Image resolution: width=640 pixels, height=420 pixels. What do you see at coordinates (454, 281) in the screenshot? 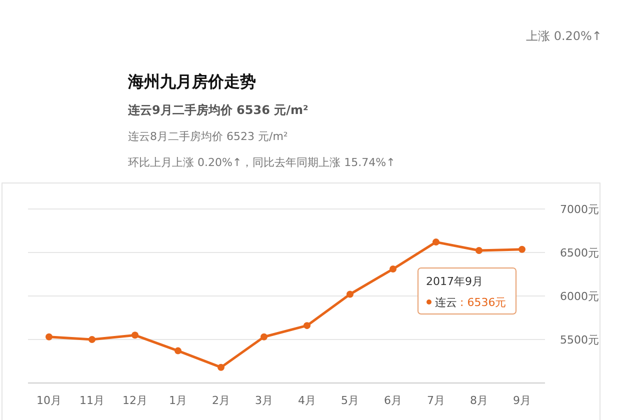
I see `annotation: 2017年9月` at bounding box center [454, 281].